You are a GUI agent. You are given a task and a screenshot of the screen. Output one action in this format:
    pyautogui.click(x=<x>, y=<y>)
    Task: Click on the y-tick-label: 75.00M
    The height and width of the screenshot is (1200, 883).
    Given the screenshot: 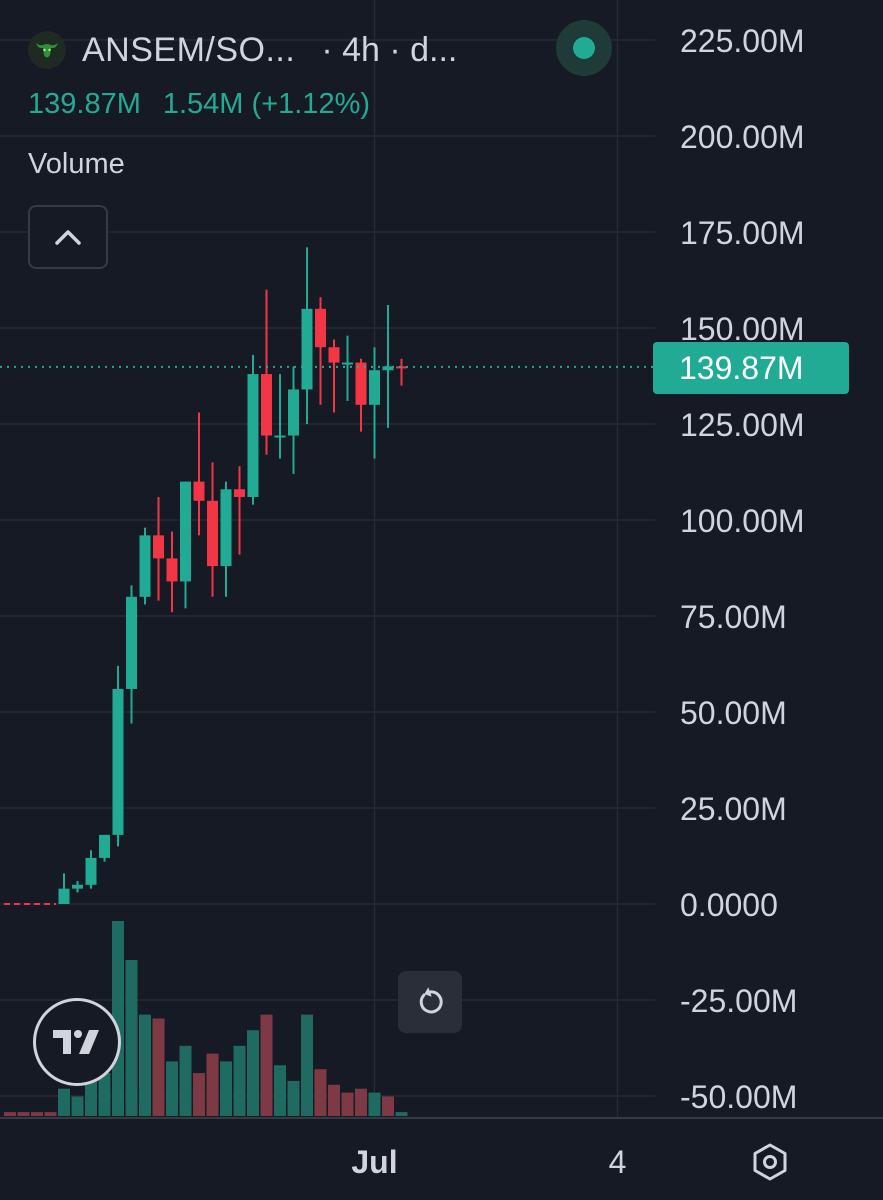 What is the action you would take?
    pyautogui.click(x=733, y=617)
    